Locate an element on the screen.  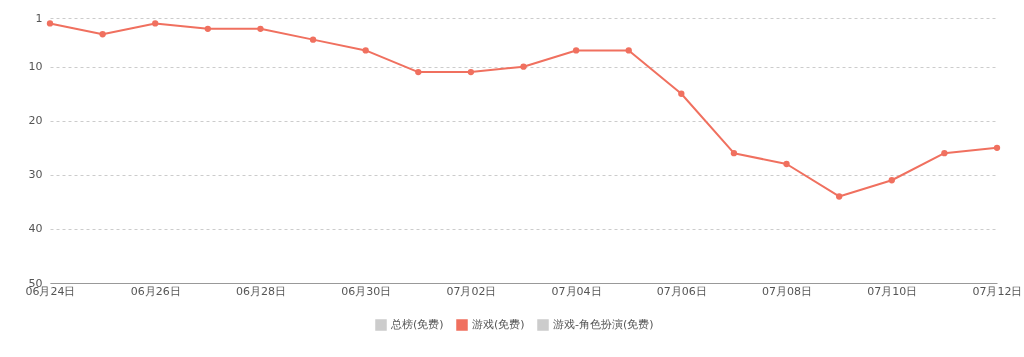
x-tick-label: 07月04日 is located at coordinates (576, 291).